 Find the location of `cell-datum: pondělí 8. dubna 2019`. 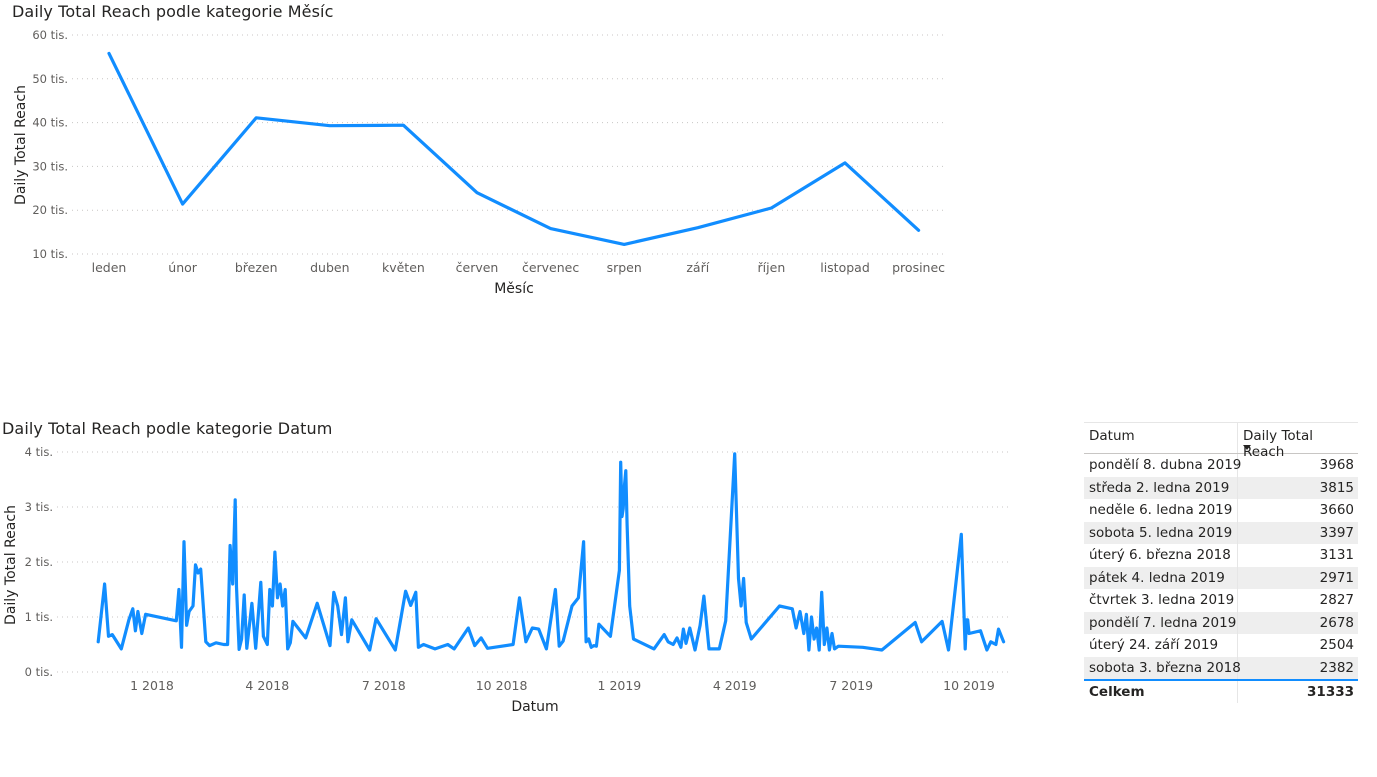

cell-datum: pondělí 8. dubna 2019 is located at coordinates (1162, 465).